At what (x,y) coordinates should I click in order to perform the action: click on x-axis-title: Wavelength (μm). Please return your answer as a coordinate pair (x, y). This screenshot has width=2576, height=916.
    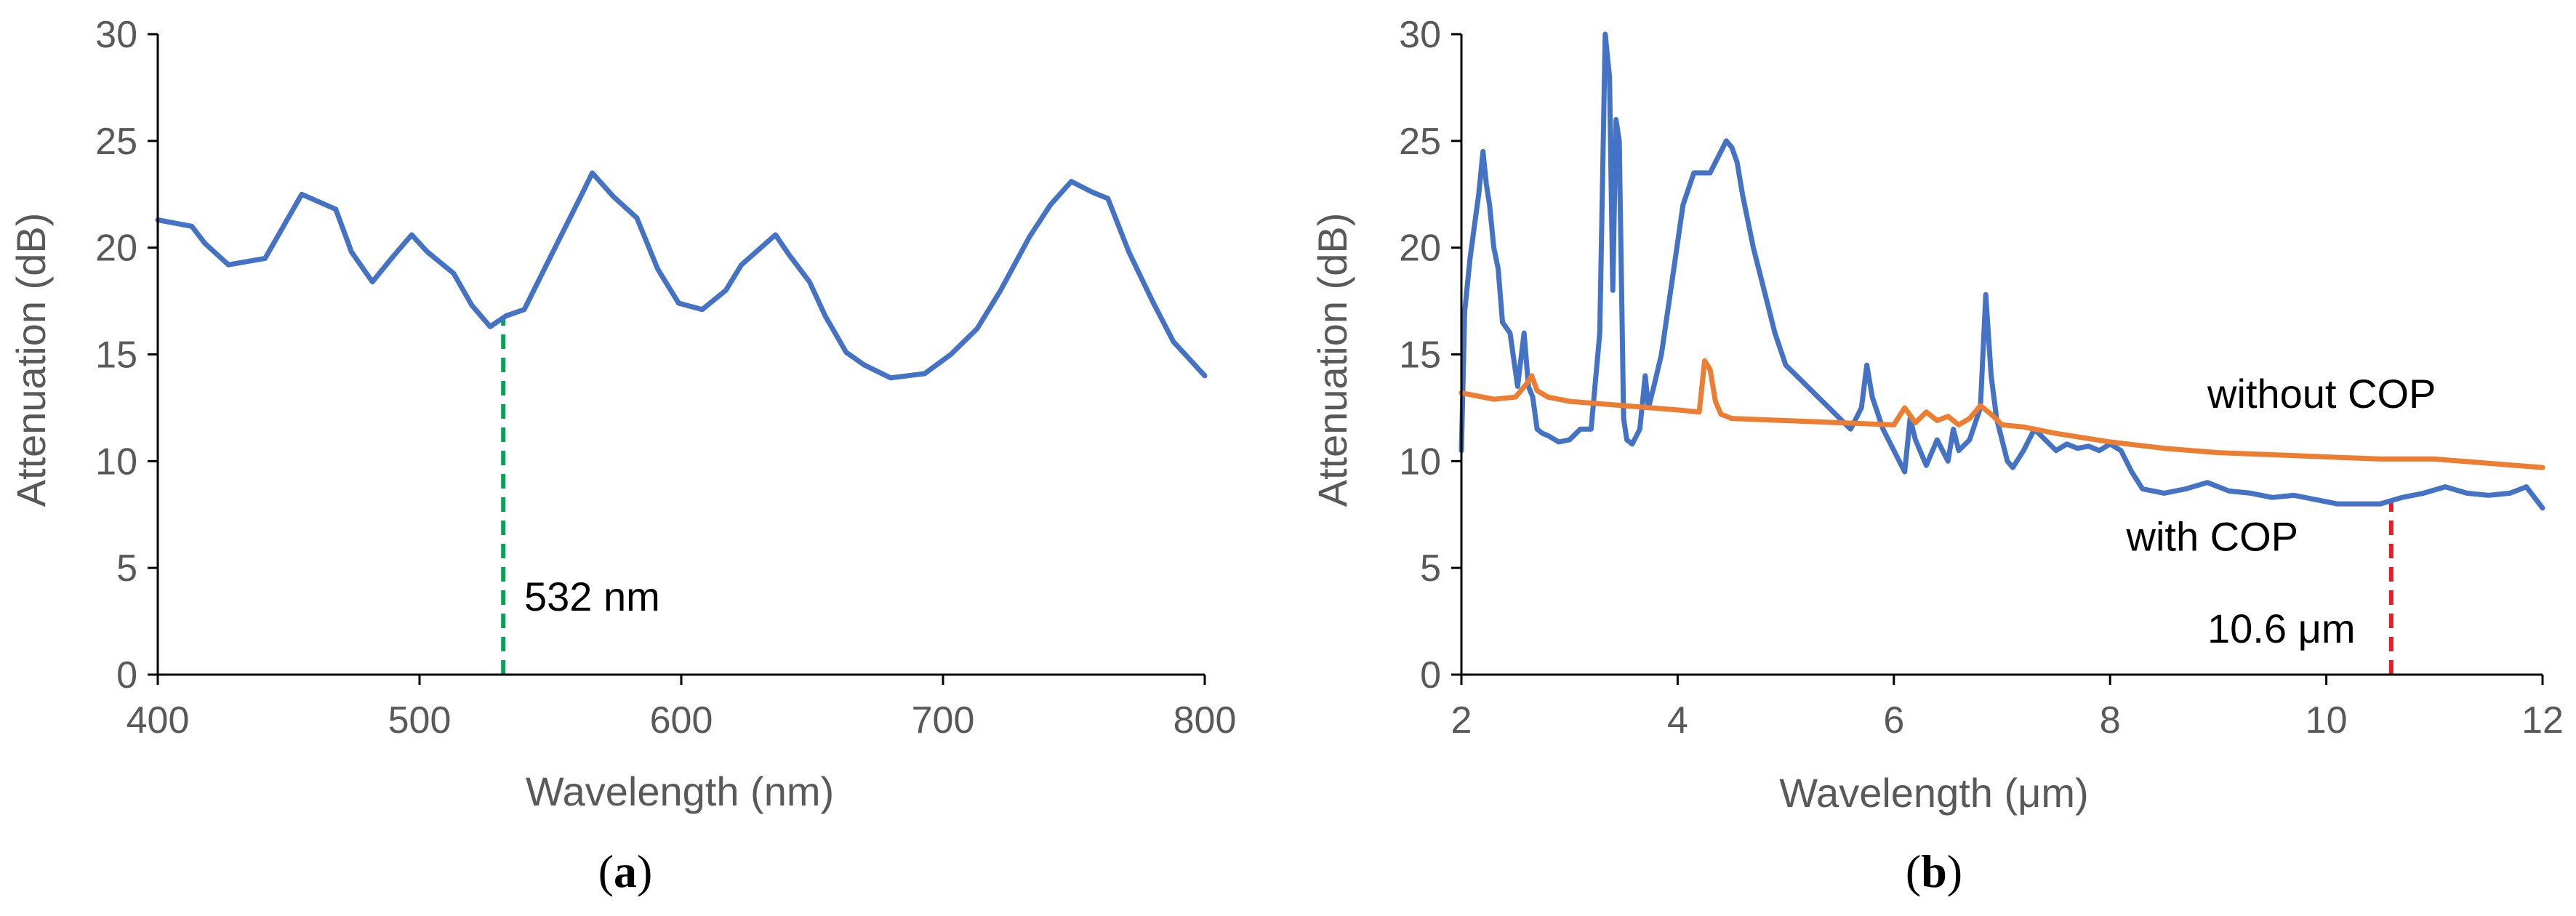
    Looking at the image, I should click on (1934, 793).